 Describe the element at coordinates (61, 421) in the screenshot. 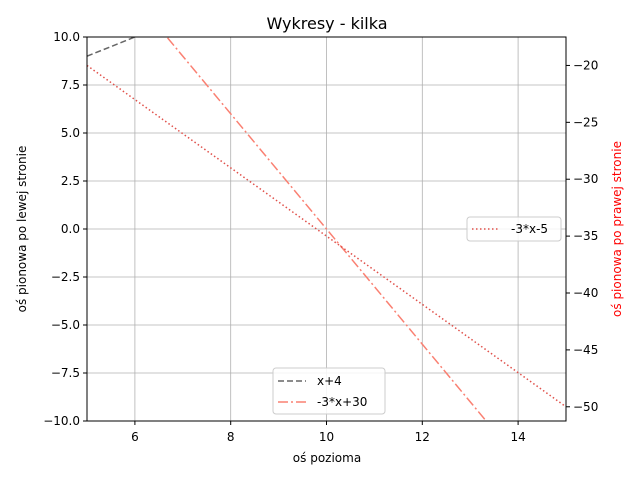

I see `left-tick-label: −10.0` at that location.